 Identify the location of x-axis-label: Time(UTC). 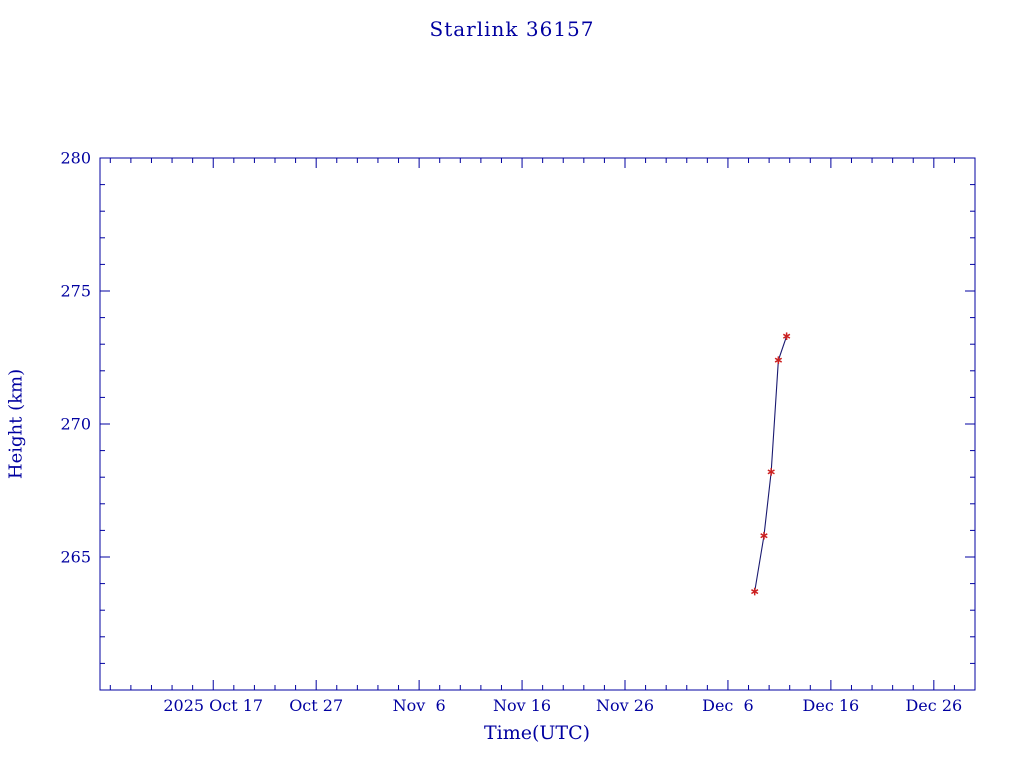
(537, 733).